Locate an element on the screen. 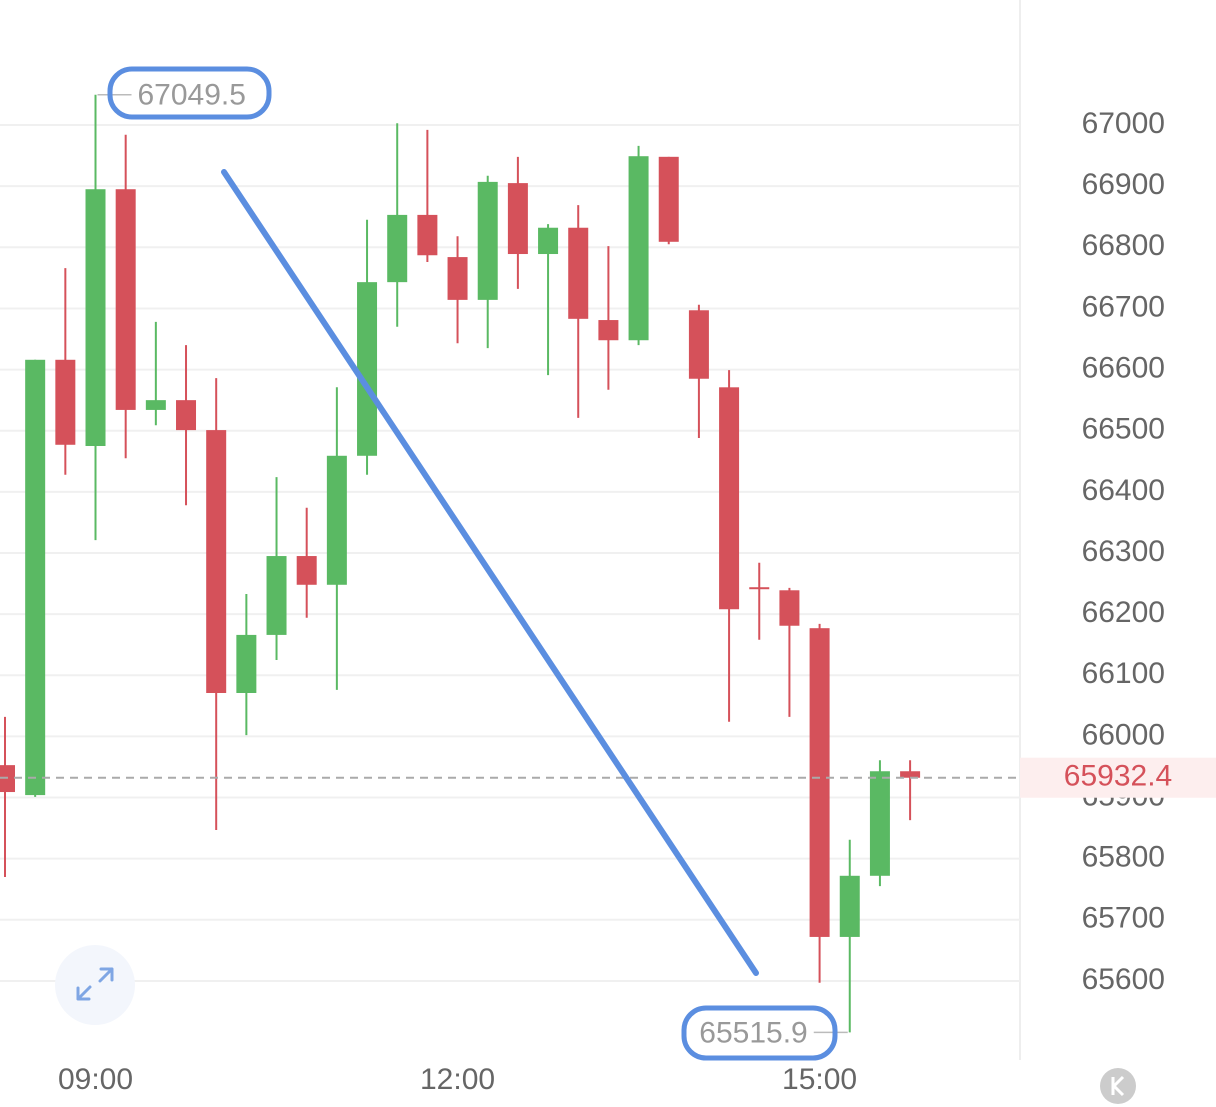  min-highlight is located at coordinates (759, 1033).